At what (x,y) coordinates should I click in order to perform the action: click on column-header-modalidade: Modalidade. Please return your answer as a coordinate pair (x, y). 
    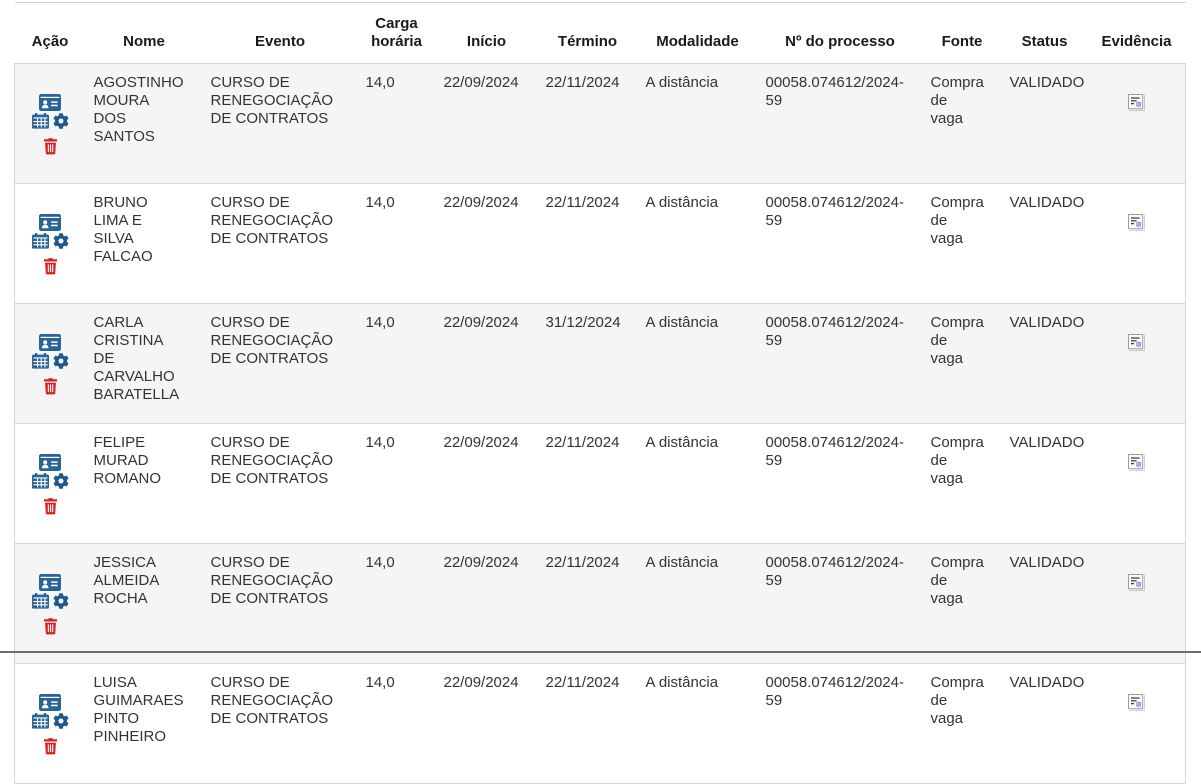
    Looking at the image, I should click on (697, 41).